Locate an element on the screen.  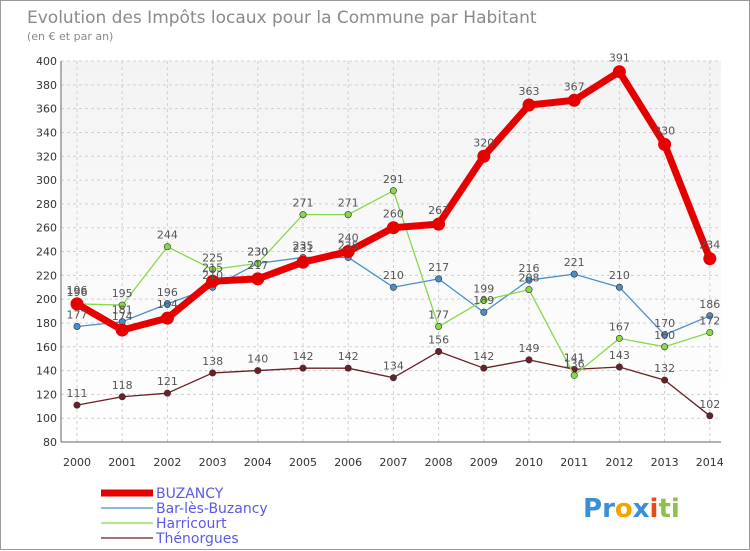
data-label-th-norgues: 132 is located at coordinates (664, 368).